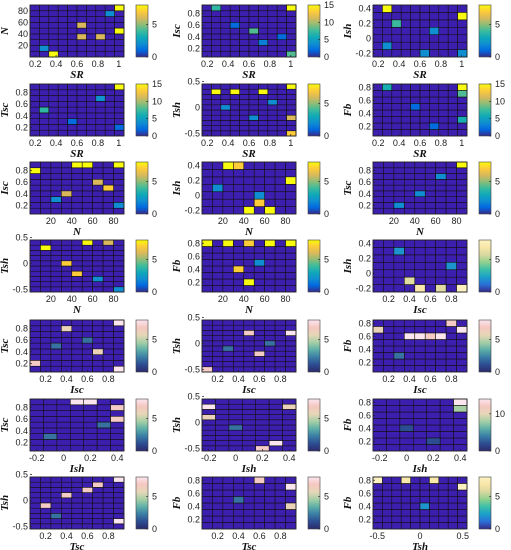  I want to click on x-tick-label: 0.5, so click(462, 536).